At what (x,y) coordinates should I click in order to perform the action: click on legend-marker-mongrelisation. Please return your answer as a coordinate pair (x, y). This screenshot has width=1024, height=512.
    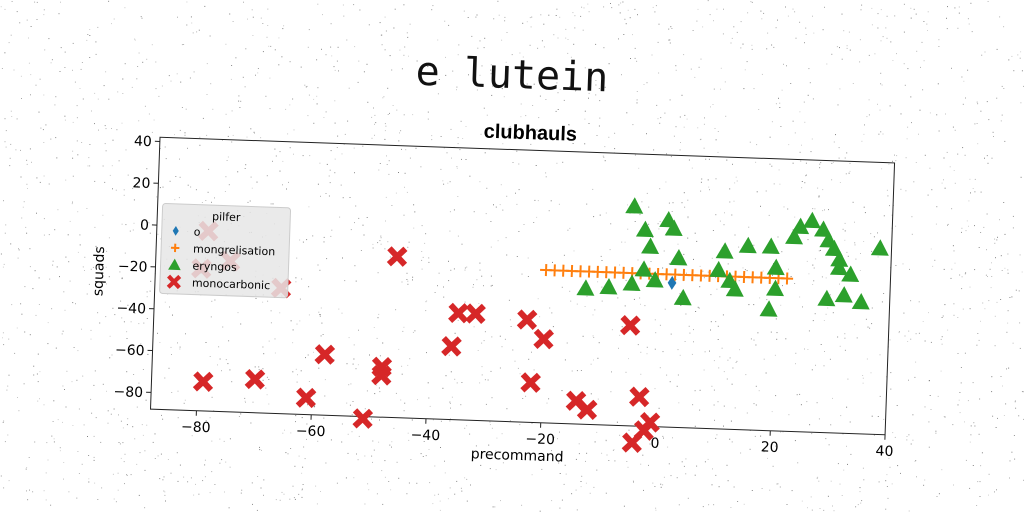
    Looking at the image, I should click on (175, 248).